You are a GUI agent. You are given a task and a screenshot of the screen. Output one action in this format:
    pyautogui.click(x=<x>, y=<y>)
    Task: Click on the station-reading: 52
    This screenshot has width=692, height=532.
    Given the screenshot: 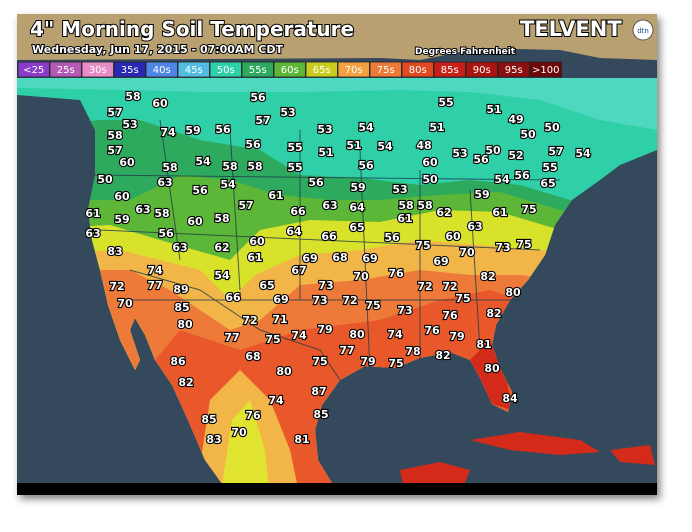 What is the action you would take?
    pyautogui.click(x=515, y=155)
    